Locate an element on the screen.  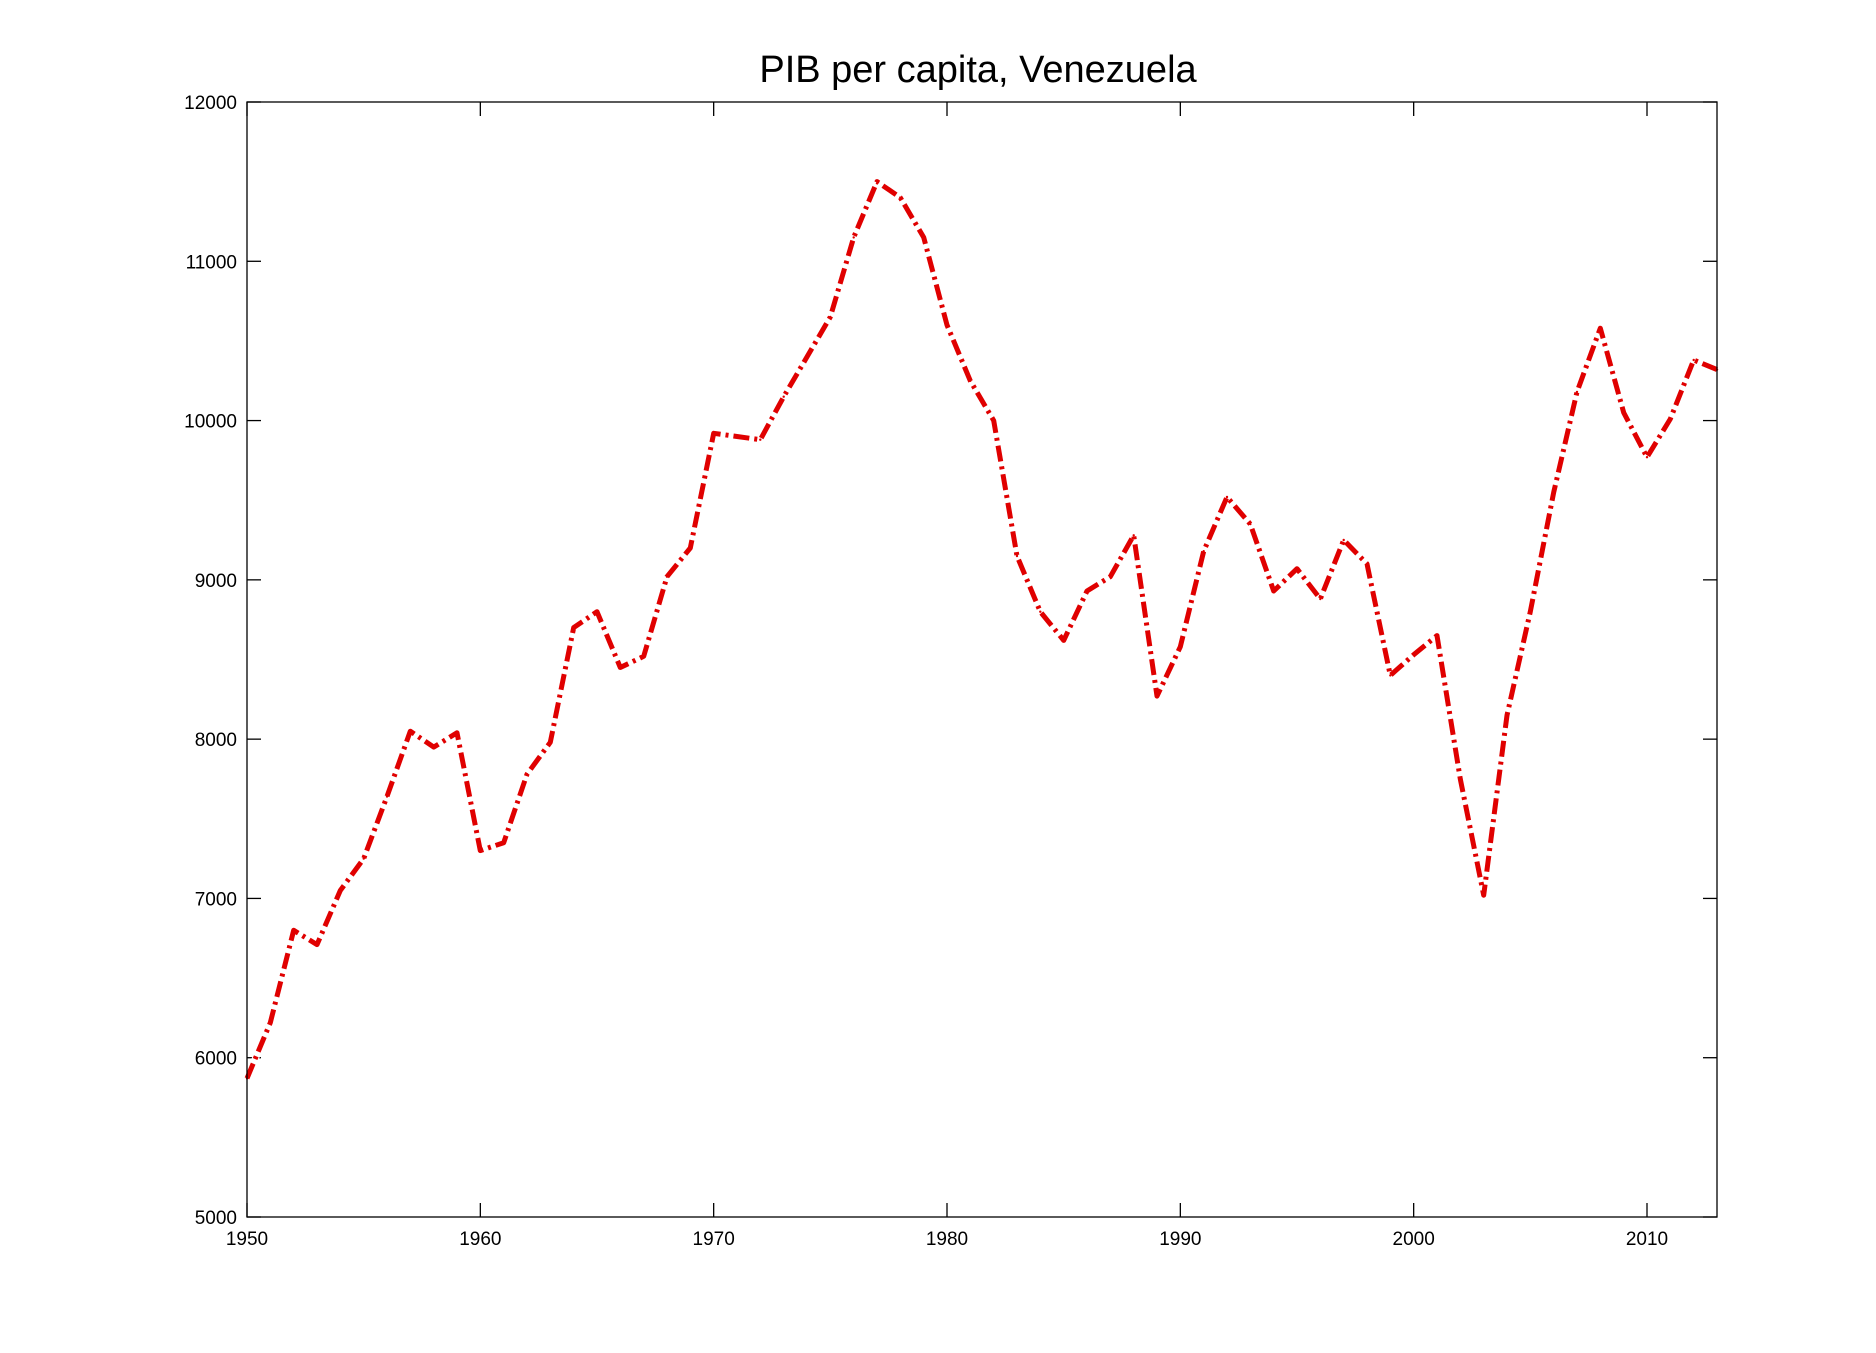
x-tick-label: 1990 is located at coordinates (1180, 1239).